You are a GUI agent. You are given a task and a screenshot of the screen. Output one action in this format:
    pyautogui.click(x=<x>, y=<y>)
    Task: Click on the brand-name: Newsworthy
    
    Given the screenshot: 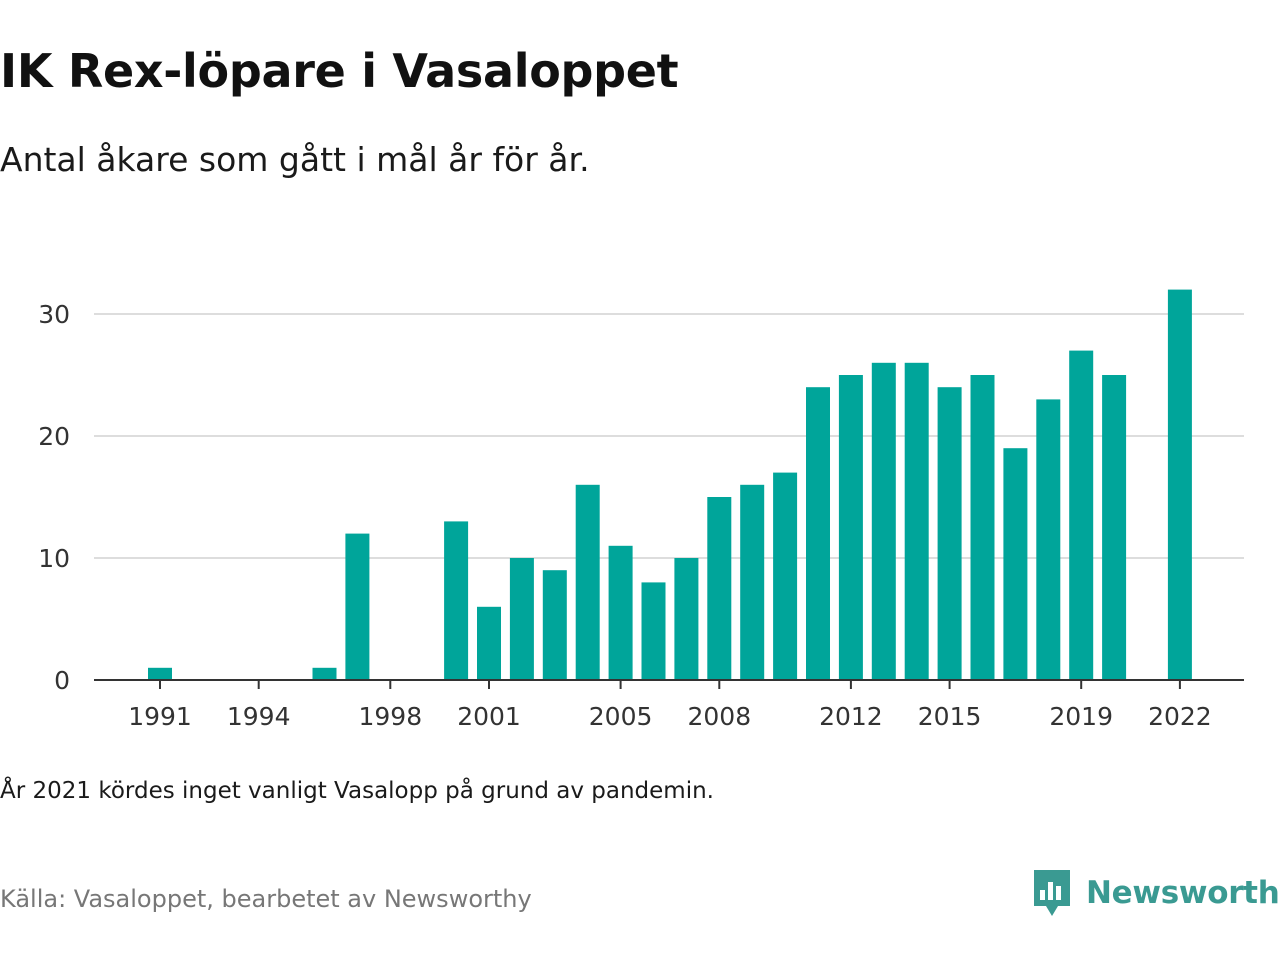 What is the action you would take?
    pyautogui.click(x=1183, y=893)
    